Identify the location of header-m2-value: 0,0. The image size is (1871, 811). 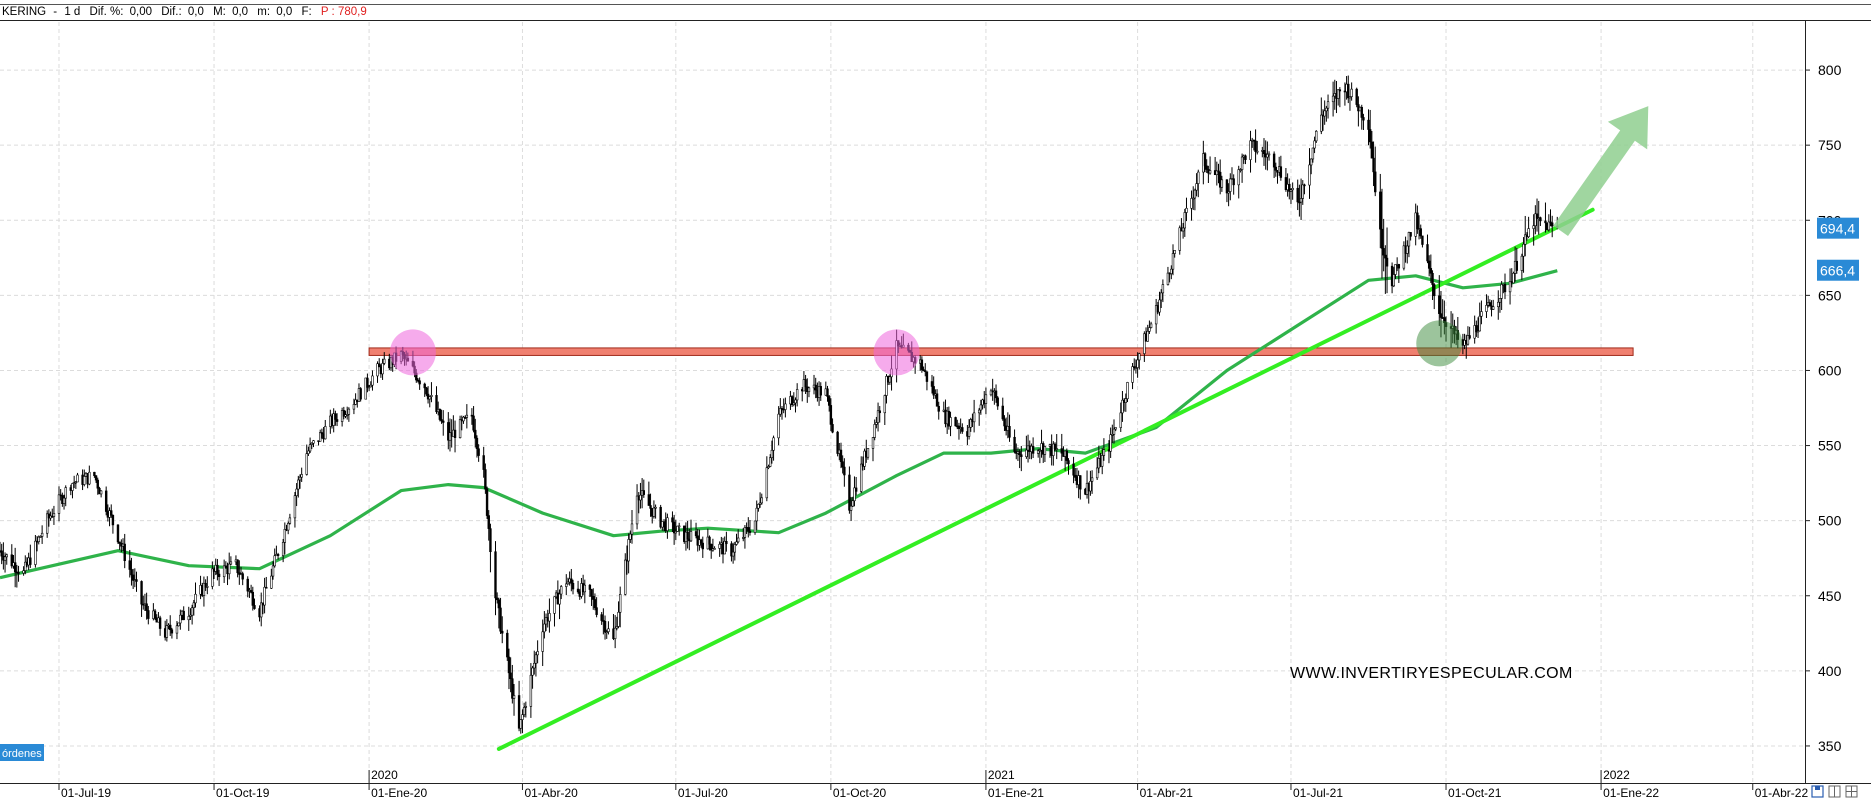
(284, 12).